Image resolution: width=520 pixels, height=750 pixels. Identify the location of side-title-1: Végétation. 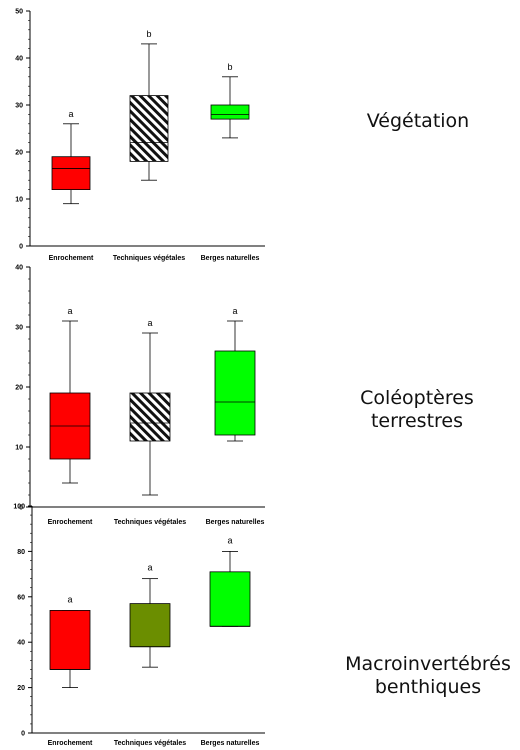
(418, 121).